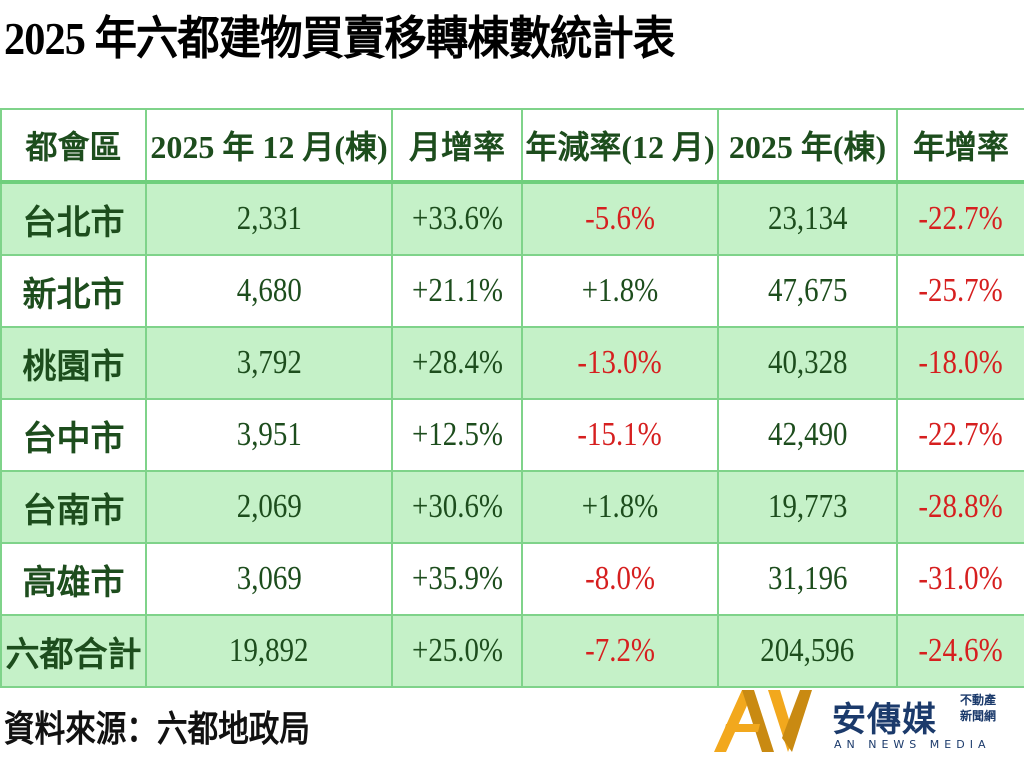  I want to click on logo-name: 安傳媒, so click(884, 720).